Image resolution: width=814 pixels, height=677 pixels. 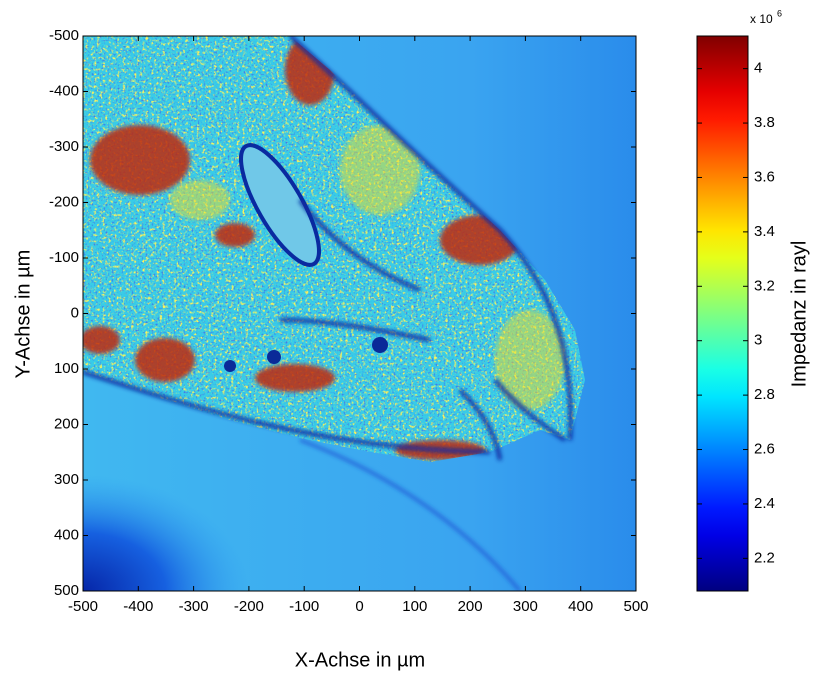 What do you see at coordinates (580, 606) in the screenshot?
I see `x-tick-label: 400` at bounding box center [580, 606].